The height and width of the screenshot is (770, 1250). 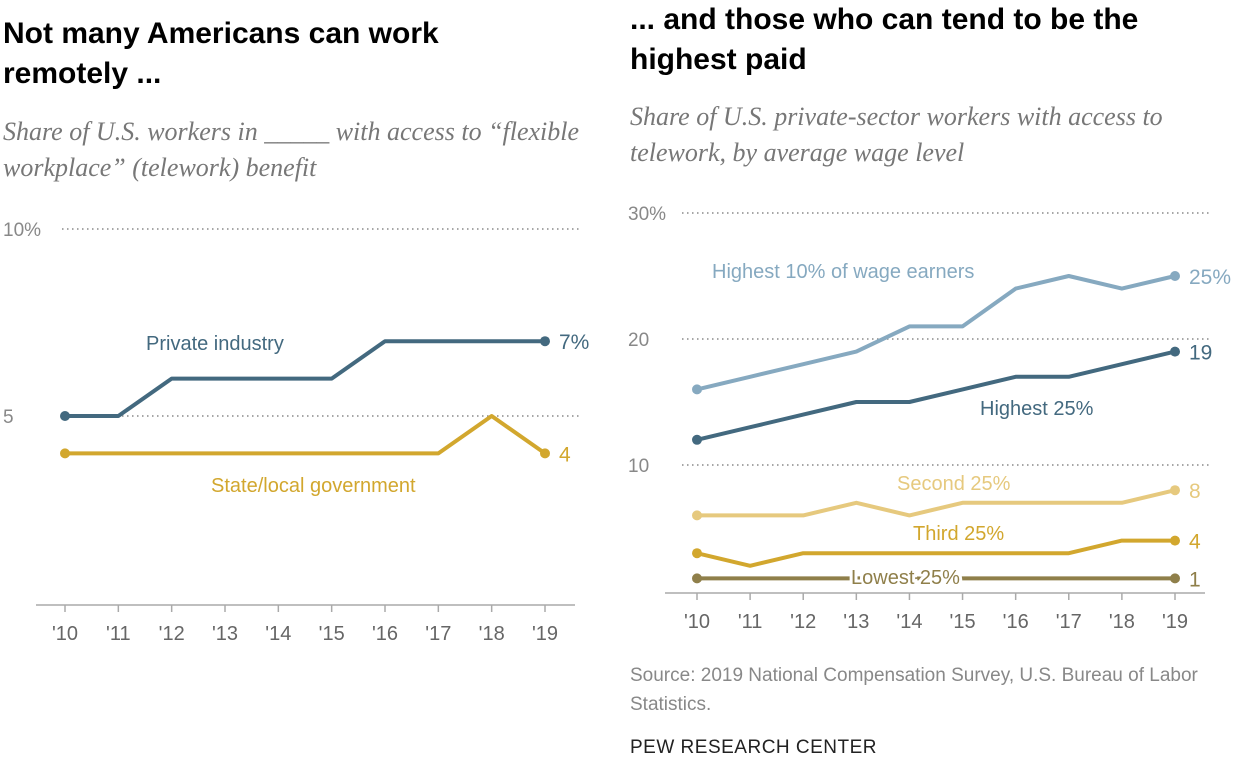 What do you see at coordinates (754, 747) in the screenshot?
I see `pew-logo: PEW RESEARCH CENTER` at bounding box center [754, 747].